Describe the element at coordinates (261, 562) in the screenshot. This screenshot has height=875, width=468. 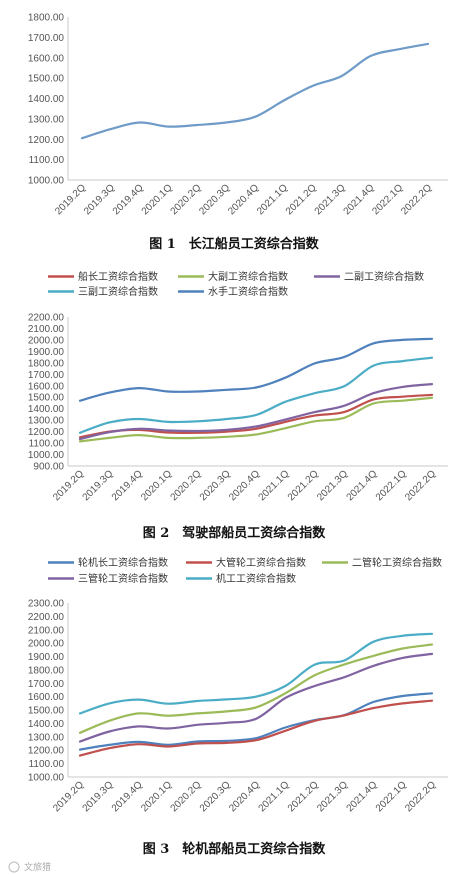
I see `legend-label: 大管轮工资综合指数` at that location.